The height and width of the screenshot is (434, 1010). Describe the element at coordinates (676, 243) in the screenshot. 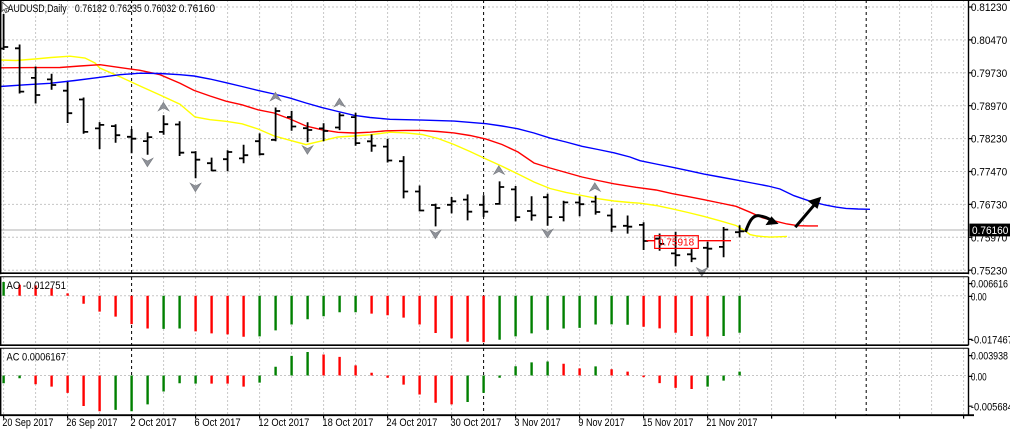

I see `svg-text: 0.75918` at that location.